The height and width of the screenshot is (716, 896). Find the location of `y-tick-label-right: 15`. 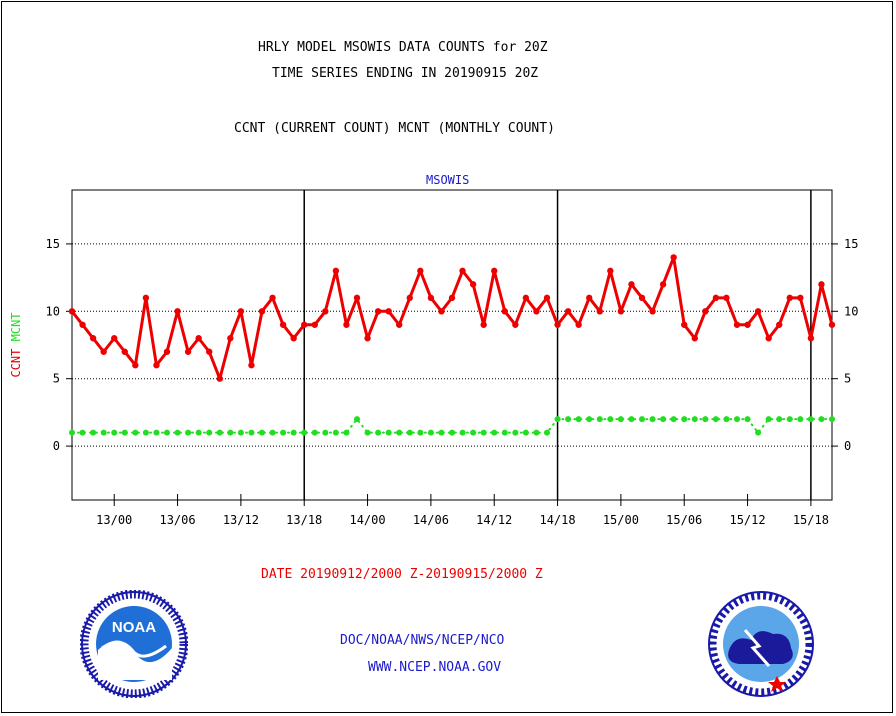

y-tick-label-right: 15 is located at coordinates (851, 244).